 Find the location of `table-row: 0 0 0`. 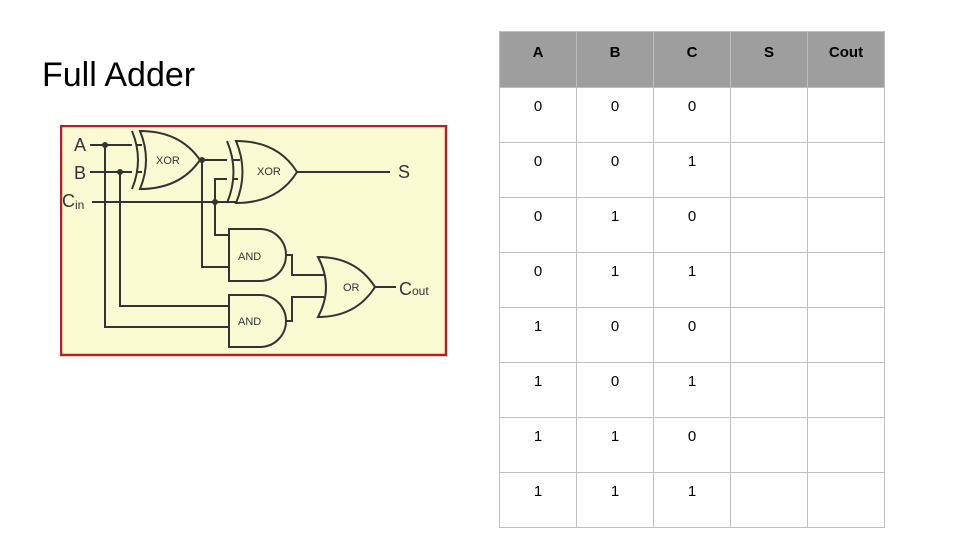

table-row: 0 0 0 is located at coordinates (692, 115).